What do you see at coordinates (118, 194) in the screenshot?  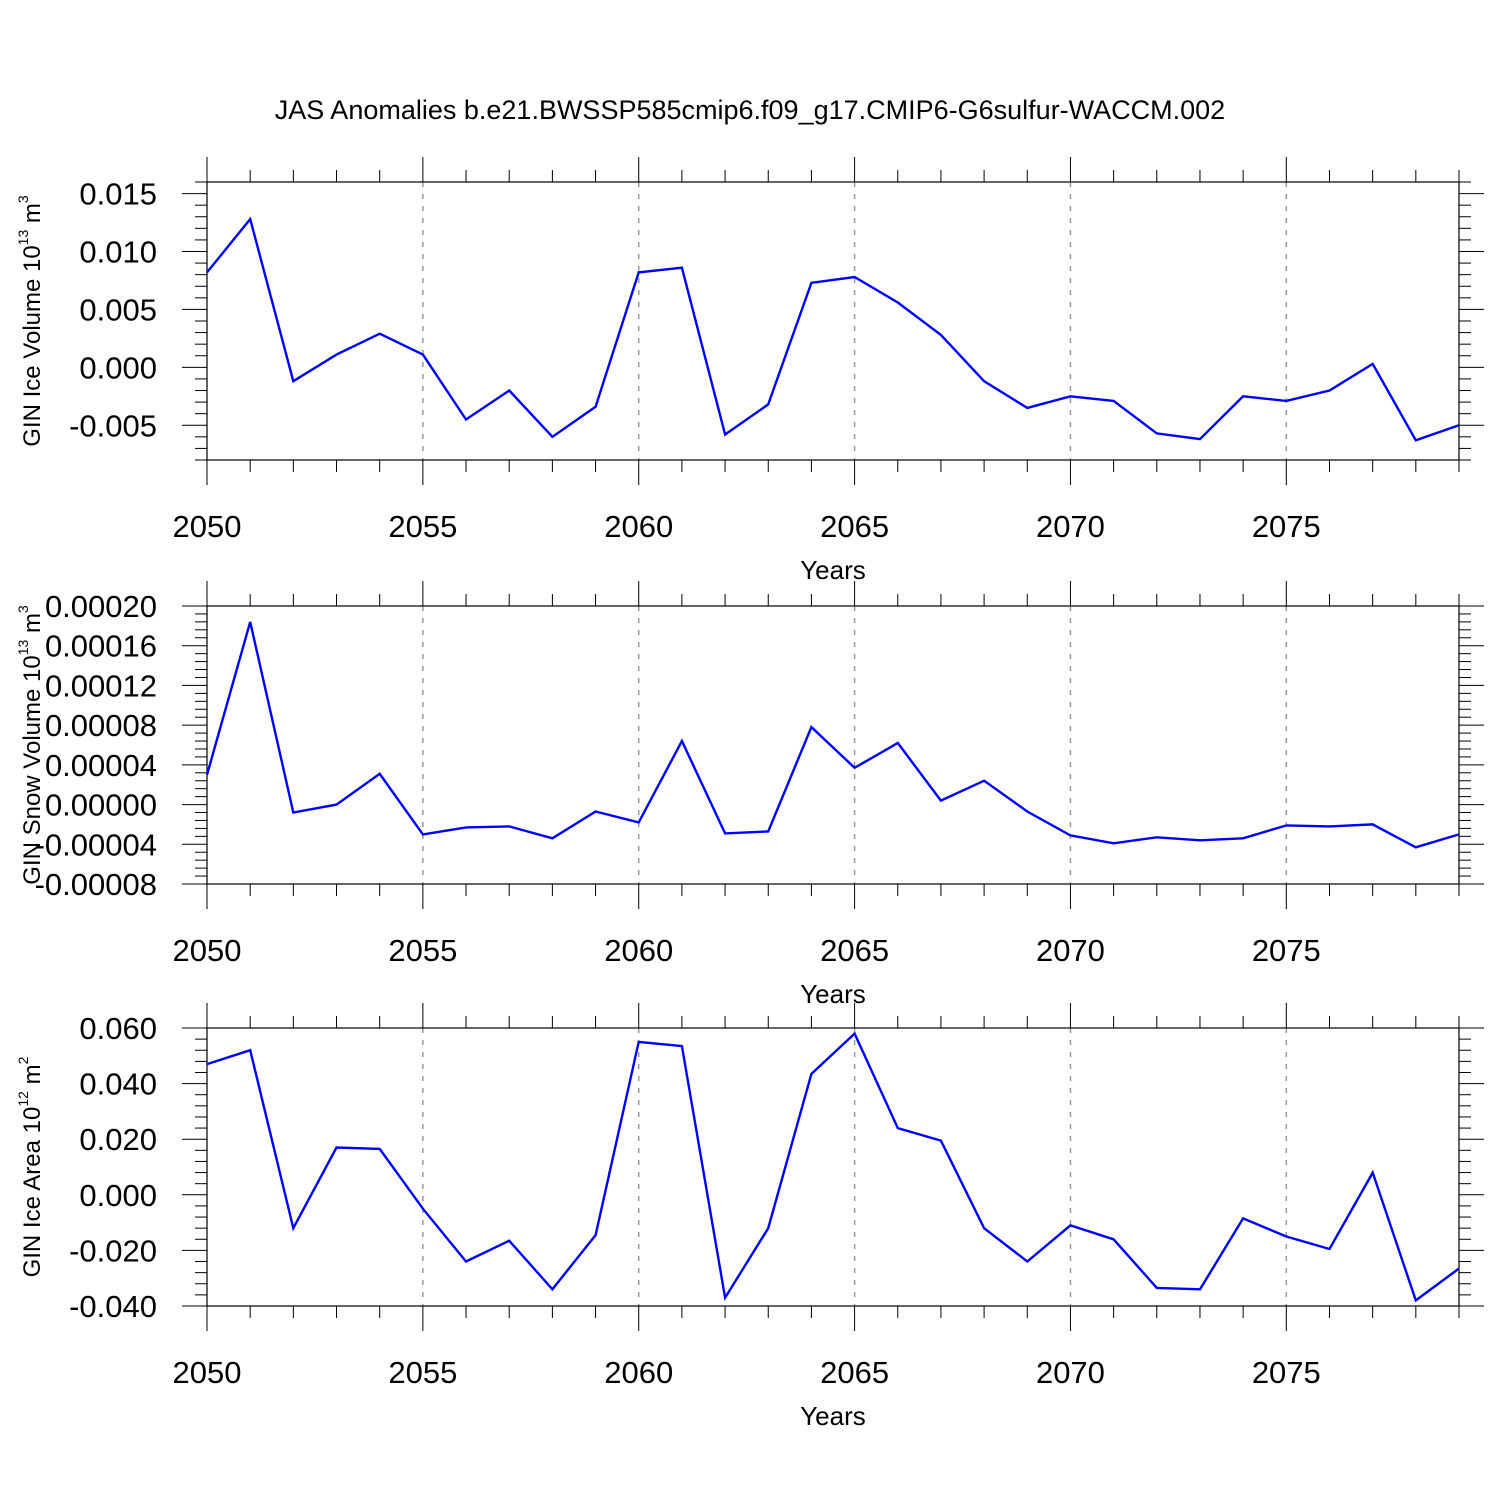 I see `y-tick-label: 0.015` at bounding box center [118, 194].